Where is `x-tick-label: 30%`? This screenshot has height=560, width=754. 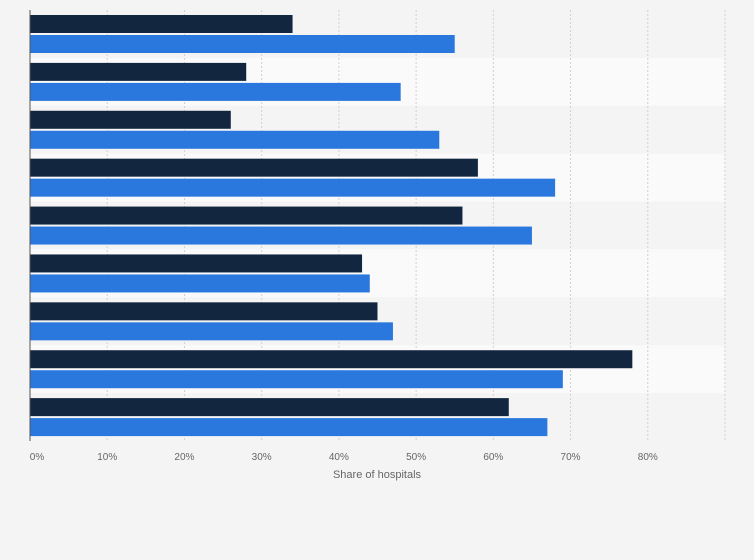 x-tick-label: 30% is located at coordinates (262, 457).